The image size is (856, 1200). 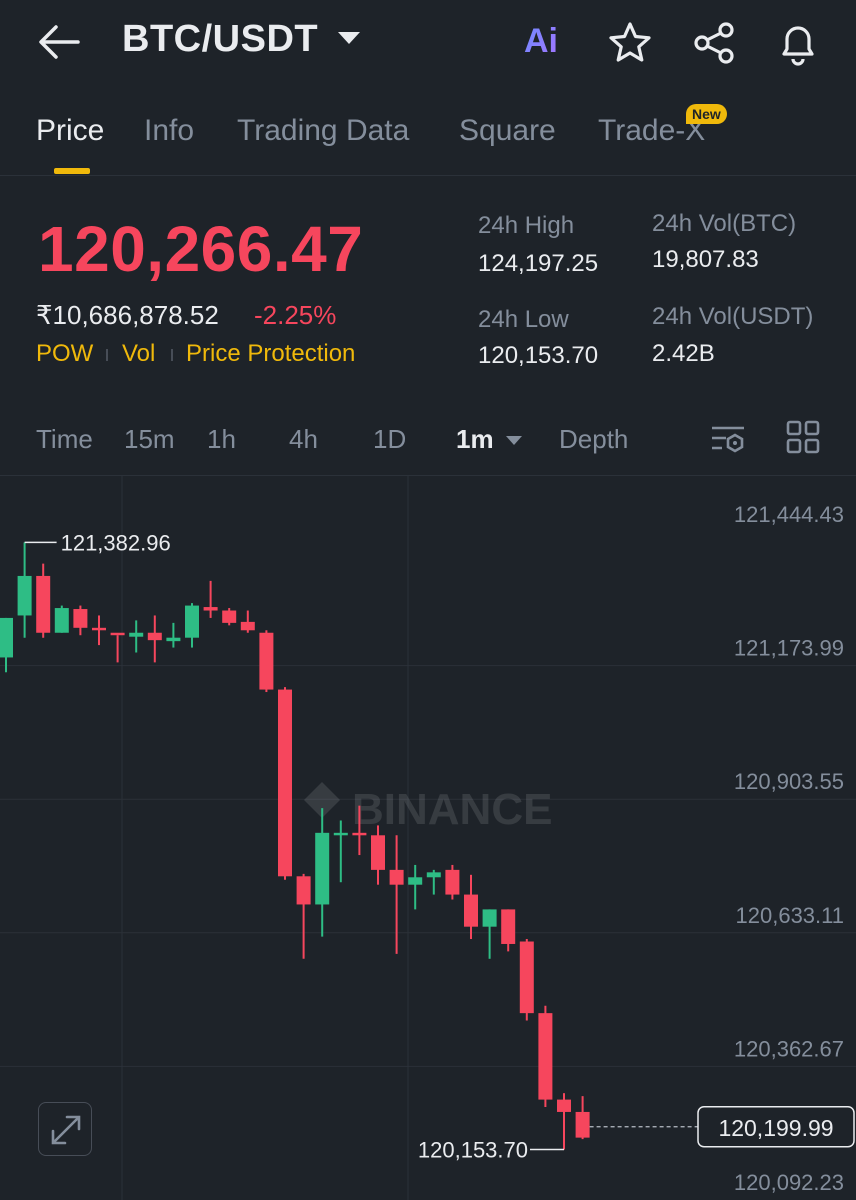 I want to click on high-marker-label: 121,382.96, so click(x=116, y=542).